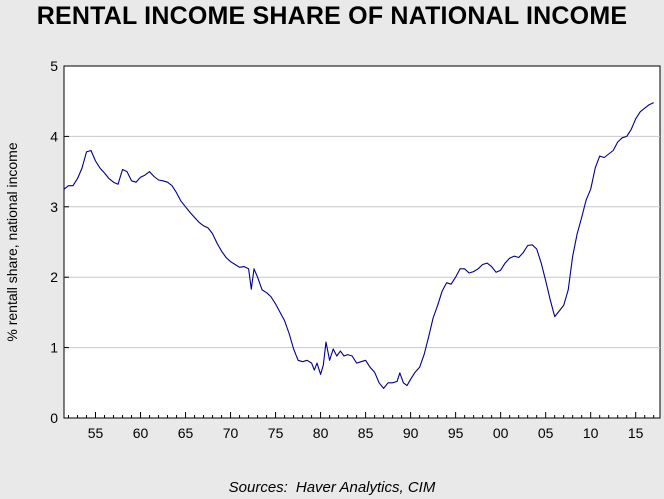 This screenshot has height=499, width=664. I want to click on x-tick-label: 85, so click(366, 433).